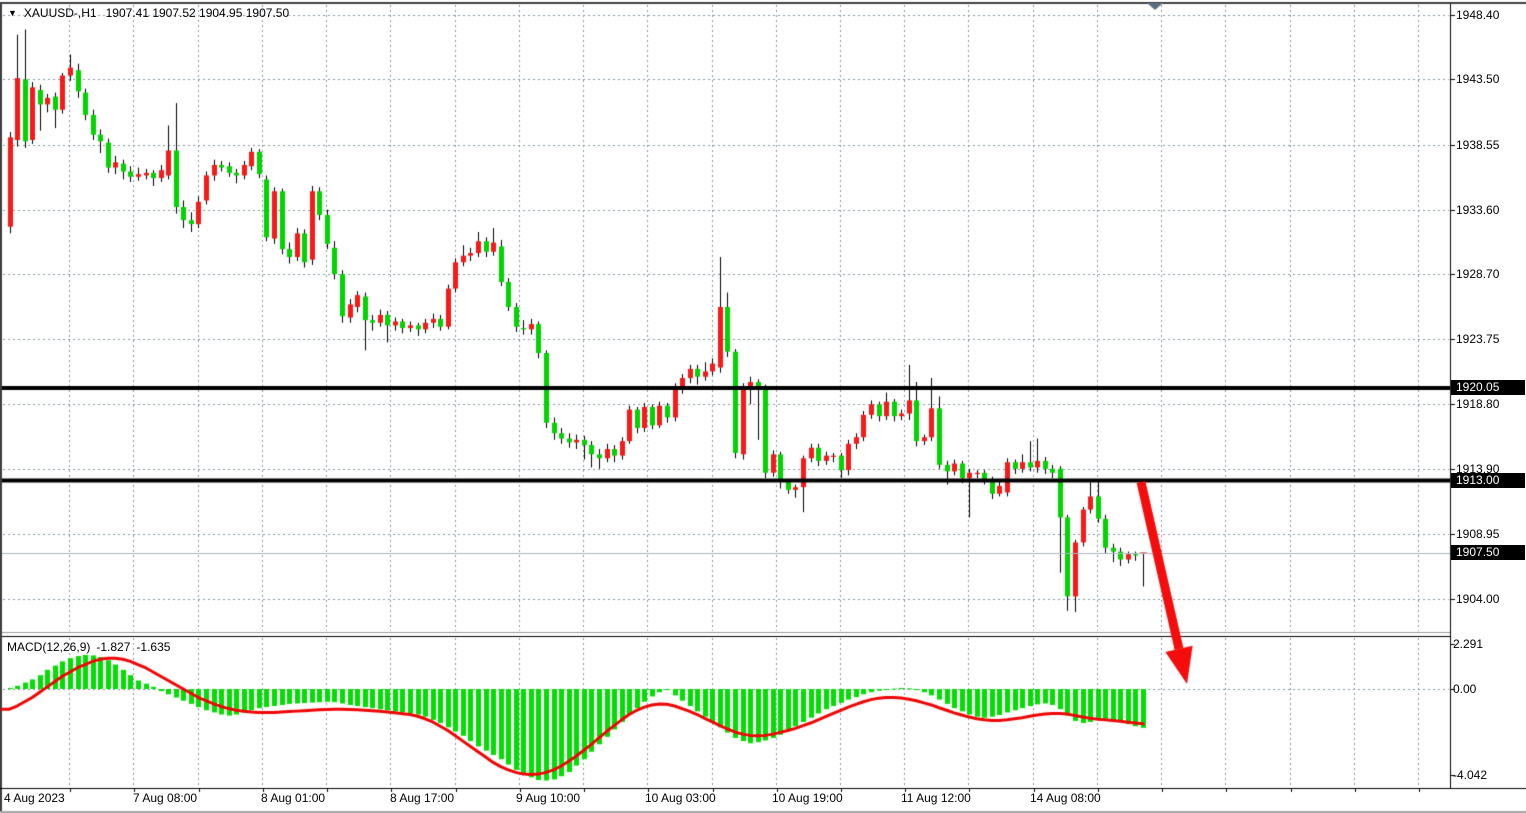 This screenshot has width=1526, height=813. I want to click on macd-name: MACD(12,26,9), so click(49, 647).